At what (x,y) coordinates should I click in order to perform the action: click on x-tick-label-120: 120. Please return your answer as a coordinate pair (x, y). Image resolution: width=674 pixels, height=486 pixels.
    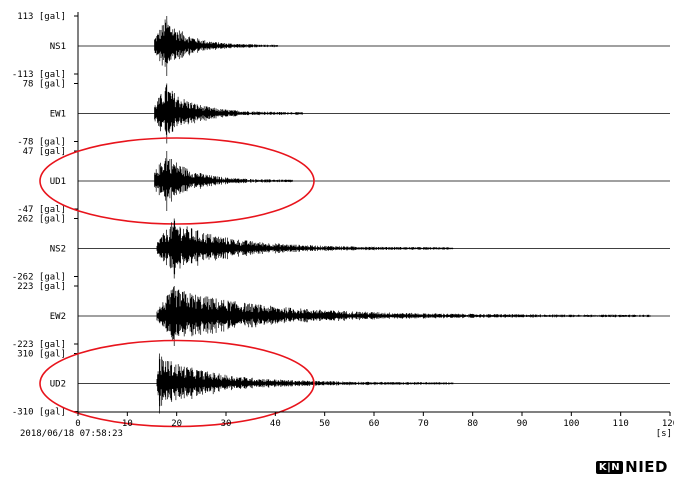
    Looking at the image, I should click on (668, 424).